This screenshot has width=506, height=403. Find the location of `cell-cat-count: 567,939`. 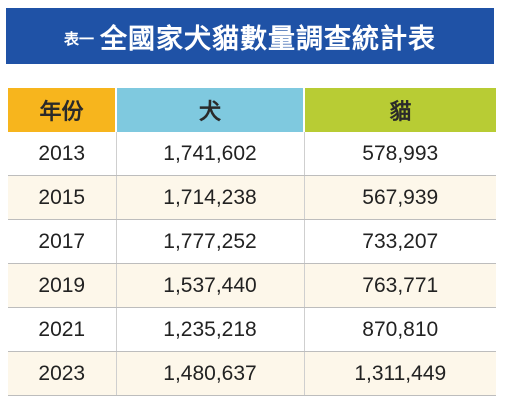

cell-cat-count: 567,939 is located at coordinates (400, 197).